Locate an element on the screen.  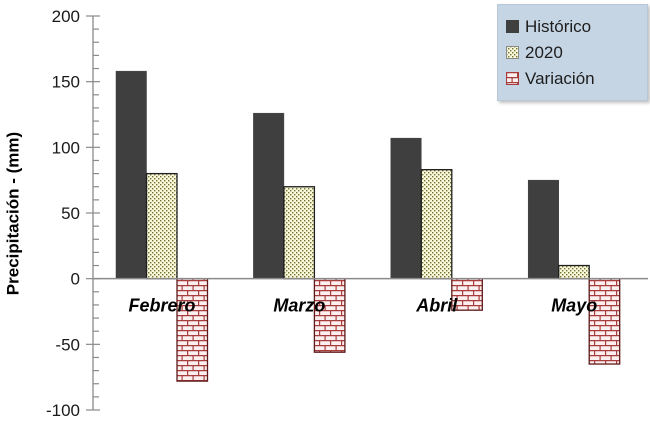
y-tick-label: -50 is located at coordinates (67, 344).